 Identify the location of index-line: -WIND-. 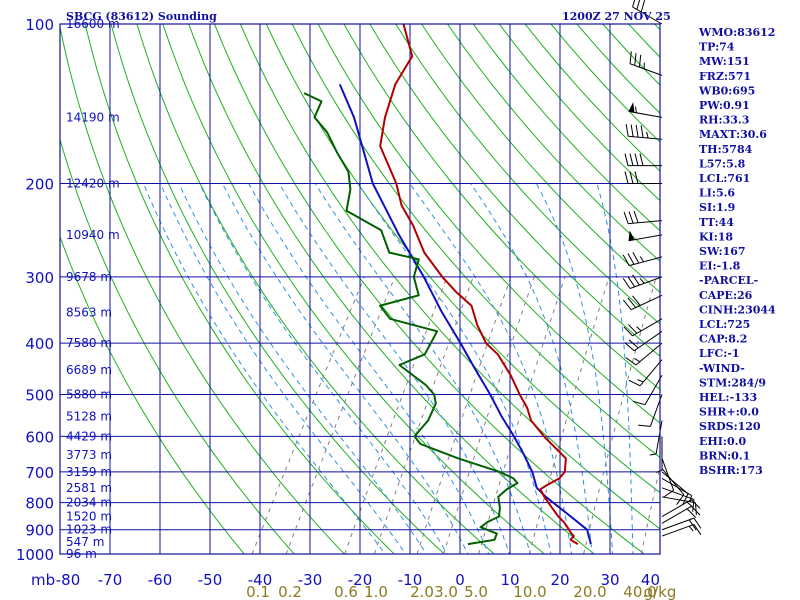
(722, 368).